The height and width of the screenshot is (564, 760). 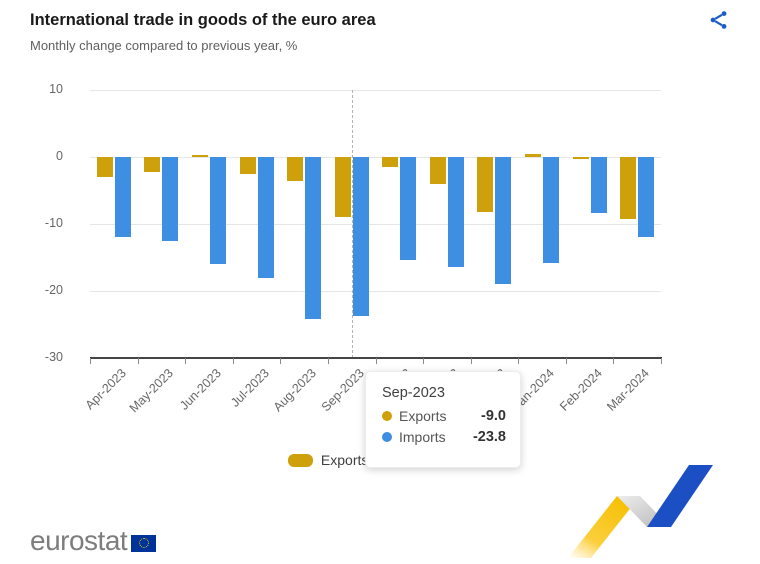 What do you see at coordinates (247, 166) in the screenshot?
I see `bar-exports-Jul-2023` at bounding box center [247, 166].